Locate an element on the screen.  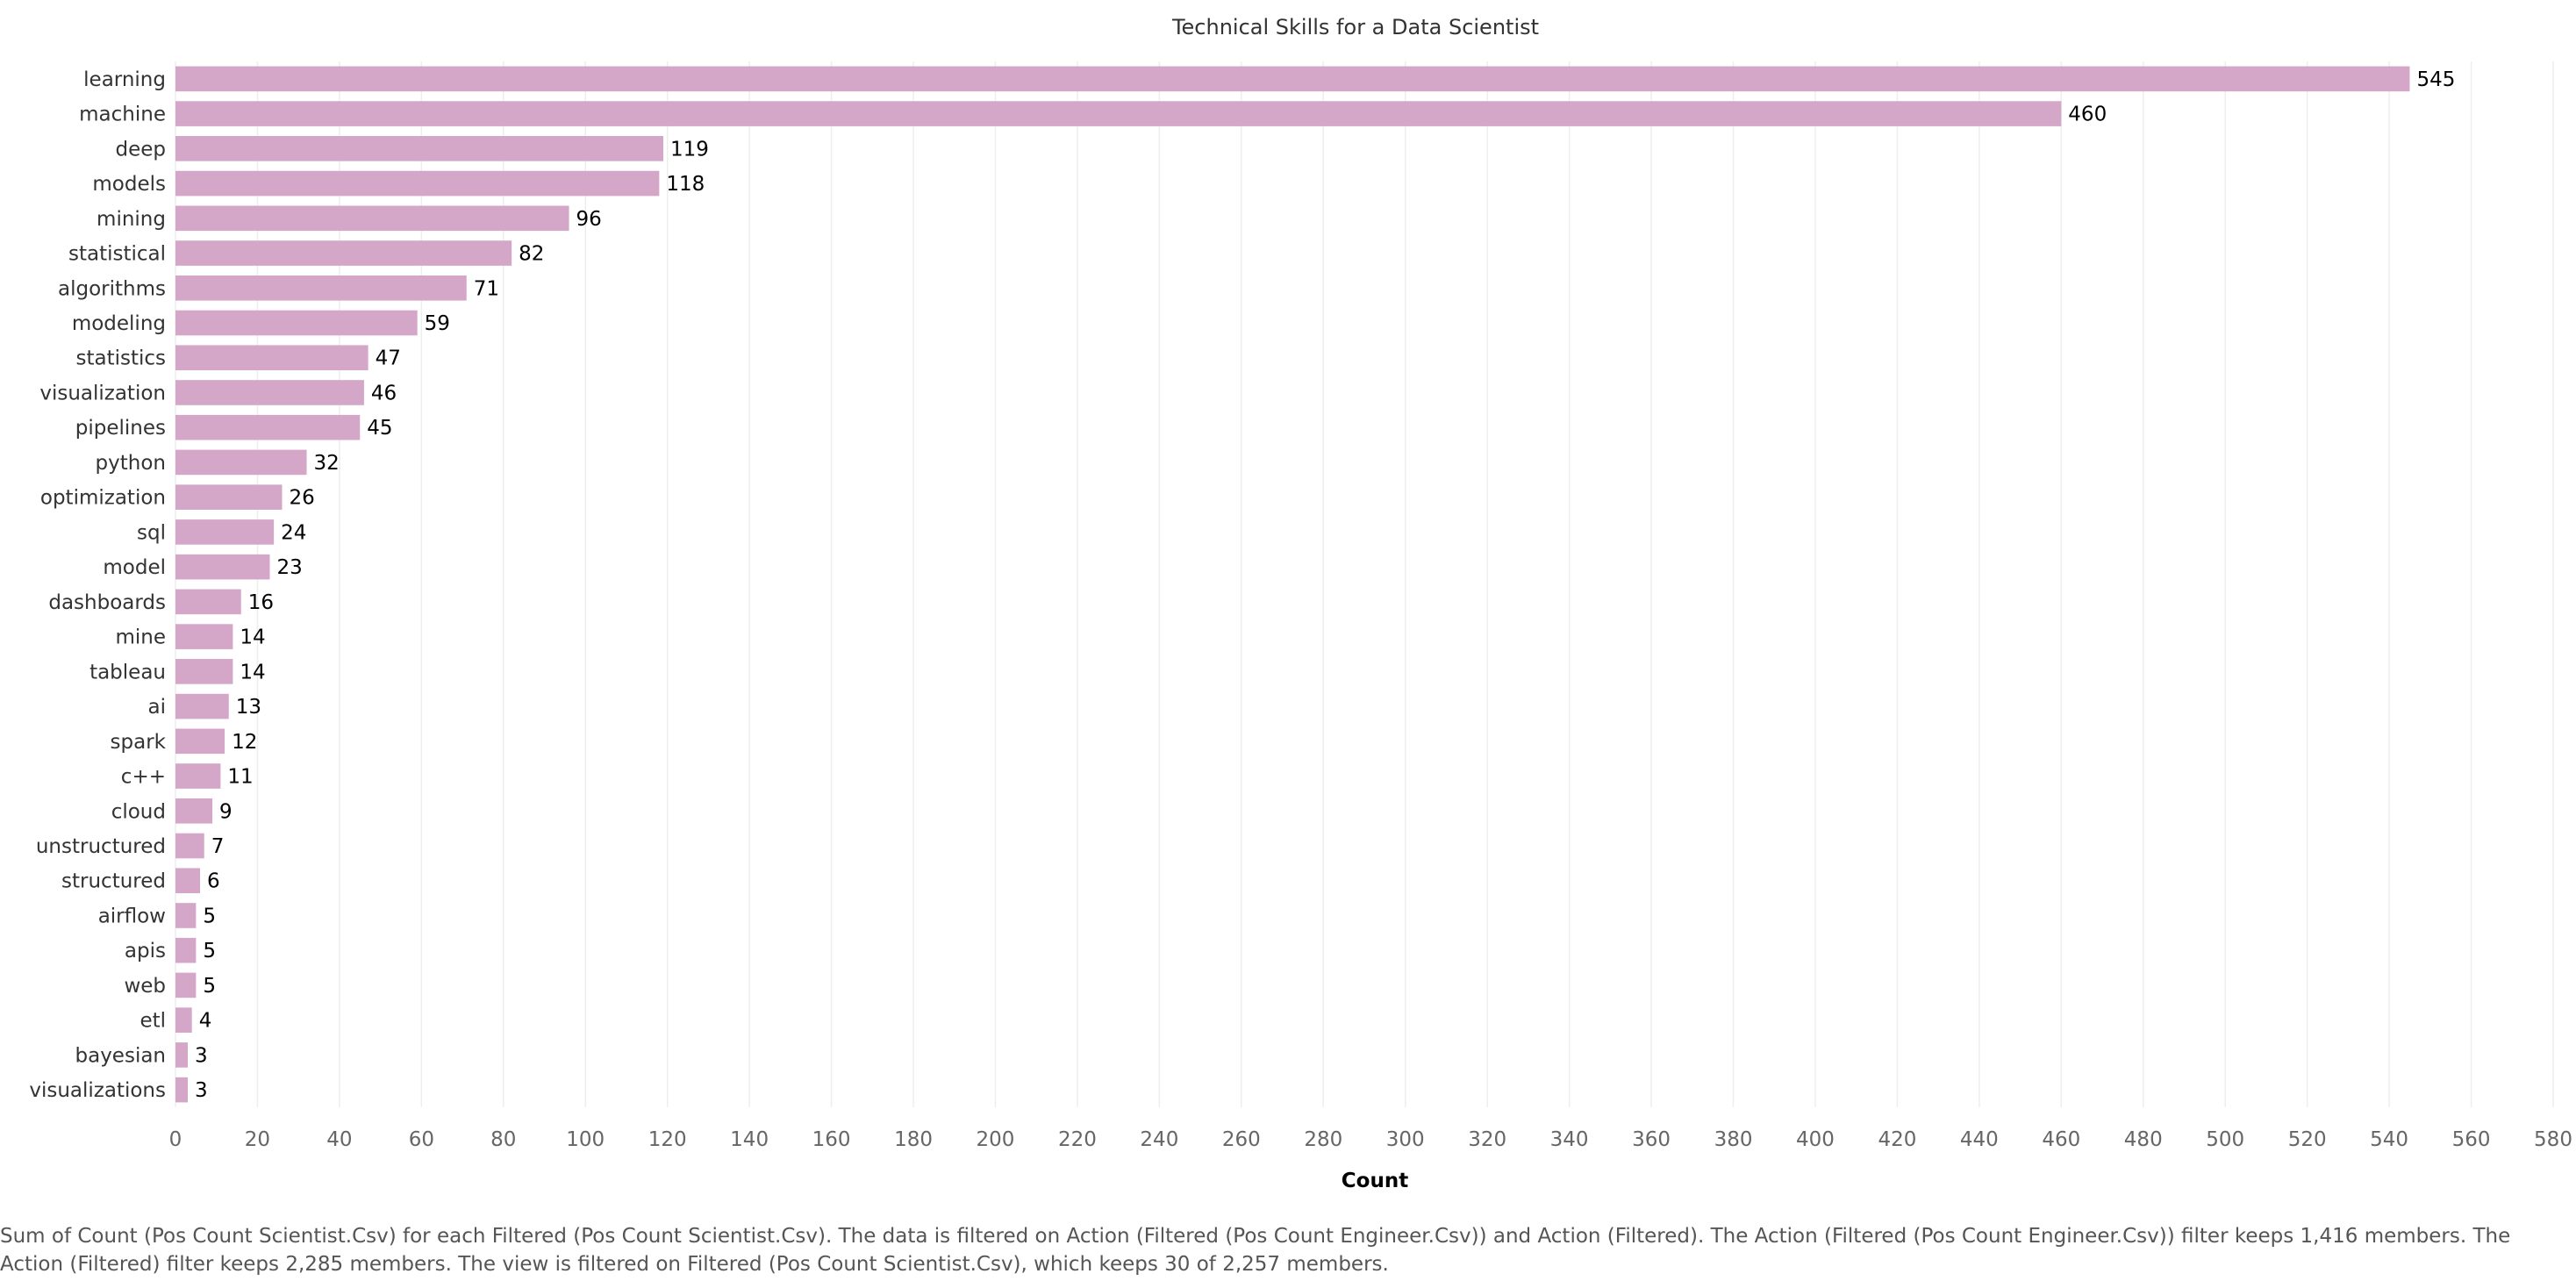
category-label: pipelines is located at coordinates (120, 428).